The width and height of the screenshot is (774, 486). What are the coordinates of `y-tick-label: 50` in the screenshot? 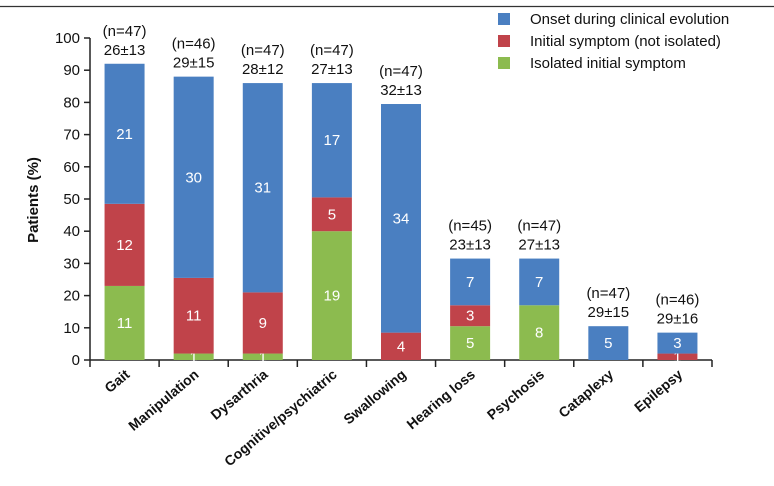 It's located at (71, 199).